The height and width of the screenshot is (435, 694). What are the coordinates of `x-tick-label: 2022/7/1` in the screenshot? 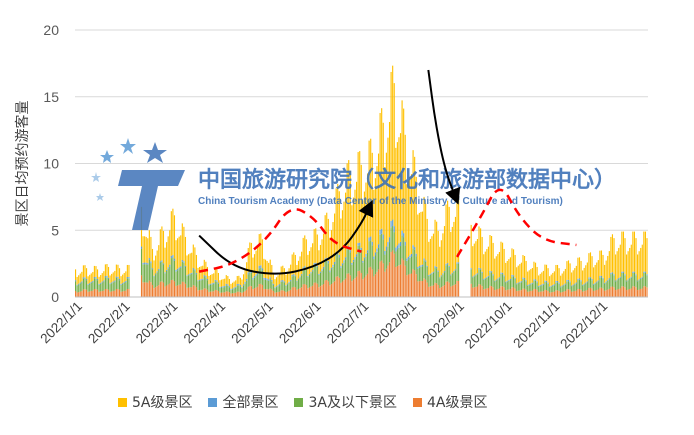 It's located at (348, 323).